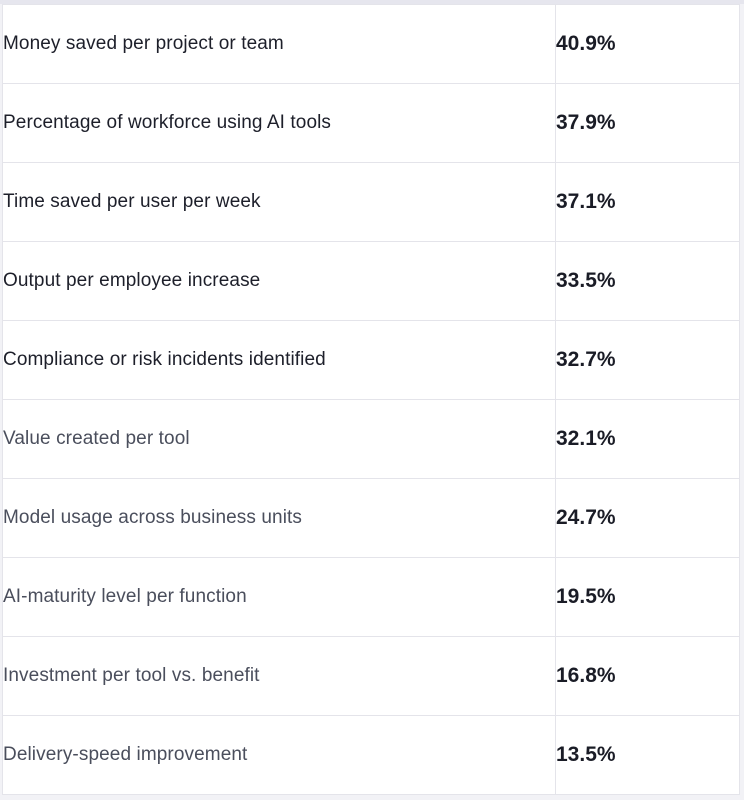 The width and height of the screenshot is (744, 800). What do you see at coordinates (279, 123) in the screenshot?
I see `metric-label: Percentage of workforce using AI tools` at bounding box center [279, 123].